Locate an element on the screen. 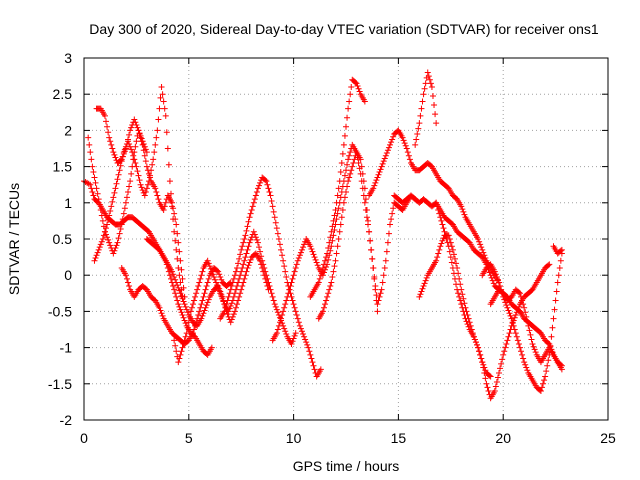 This screenshot has height=480, width=640. y-tick-label: 1 is located at coordinates (68, 203).